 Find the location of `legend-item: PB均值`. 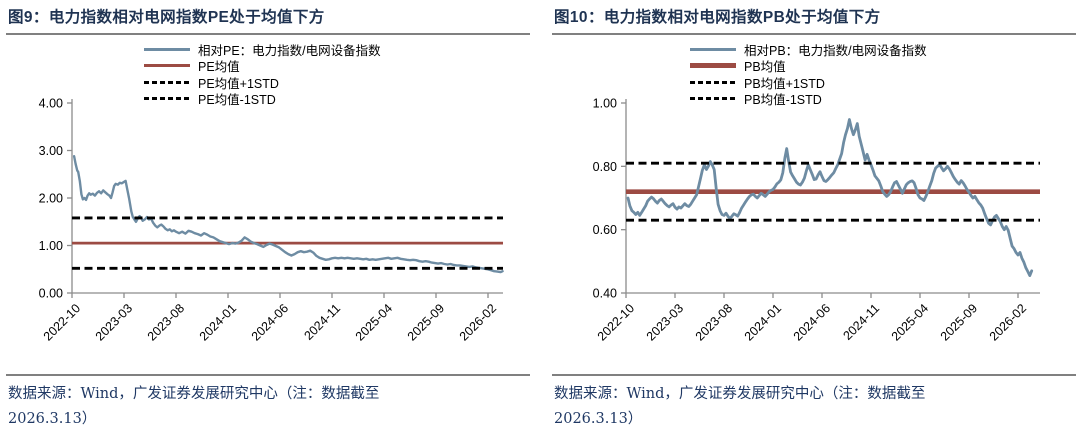

legend-item: PB均值 is located at coordinates (808, 66).